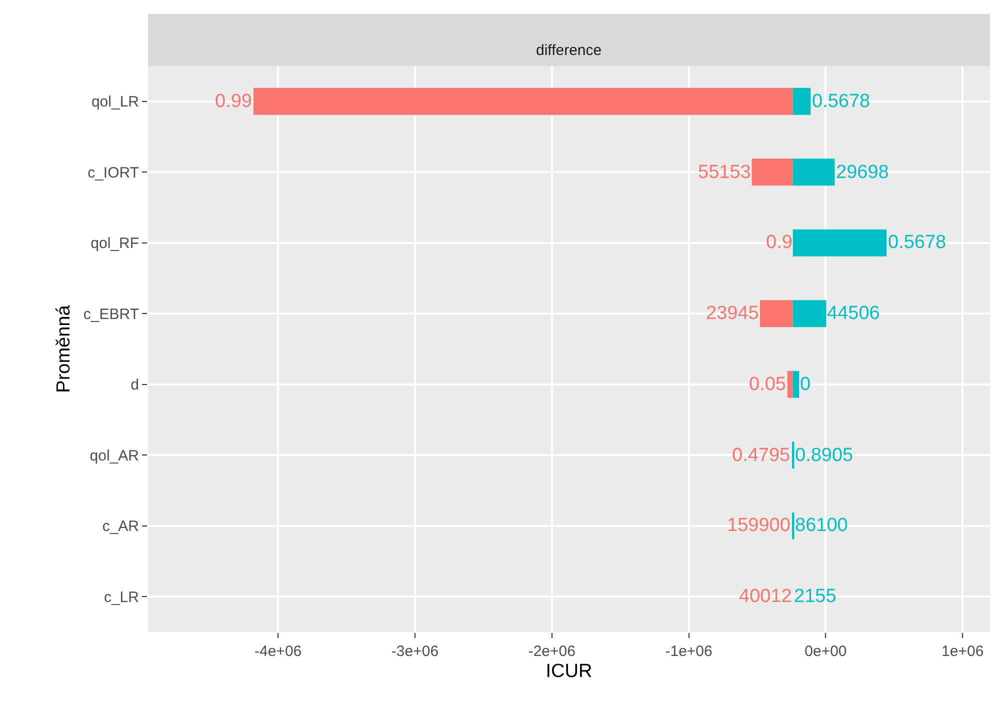  I want to click on annotation: 40012, so click(765, 596).